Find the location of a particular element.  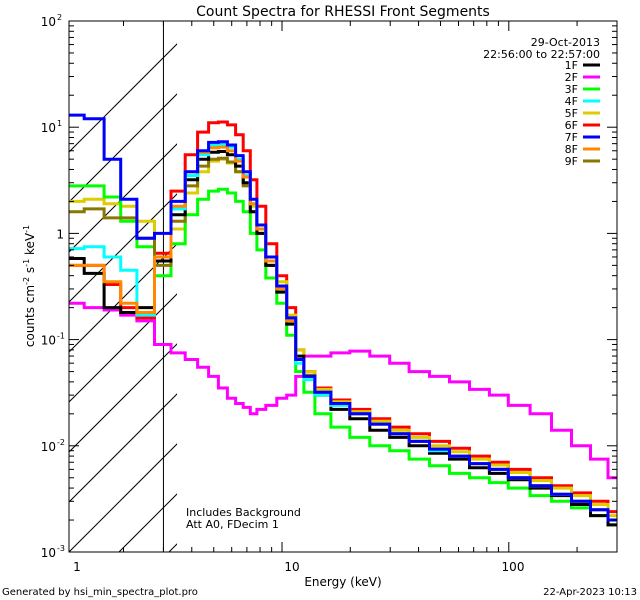

x-tick-label: 100 is located at coordinates (513, 567).